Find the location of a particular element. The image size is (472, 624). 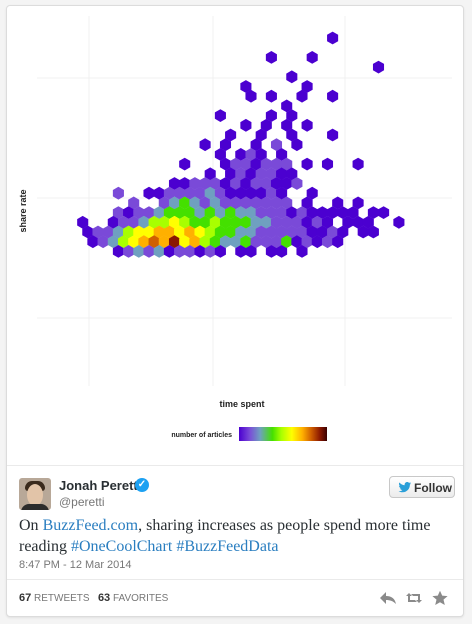

x-axis-label: time spent is located at coordinates (242, 404).